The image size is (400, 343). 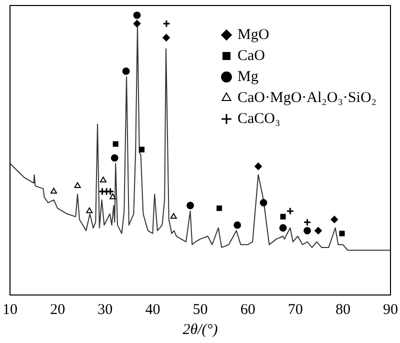 What do you see at coordinates (306, 98) in the screenshot?
I see `legend-label: CaO·MgO·Al₂O₃·SiO₂` at bounding box center [306, 98].